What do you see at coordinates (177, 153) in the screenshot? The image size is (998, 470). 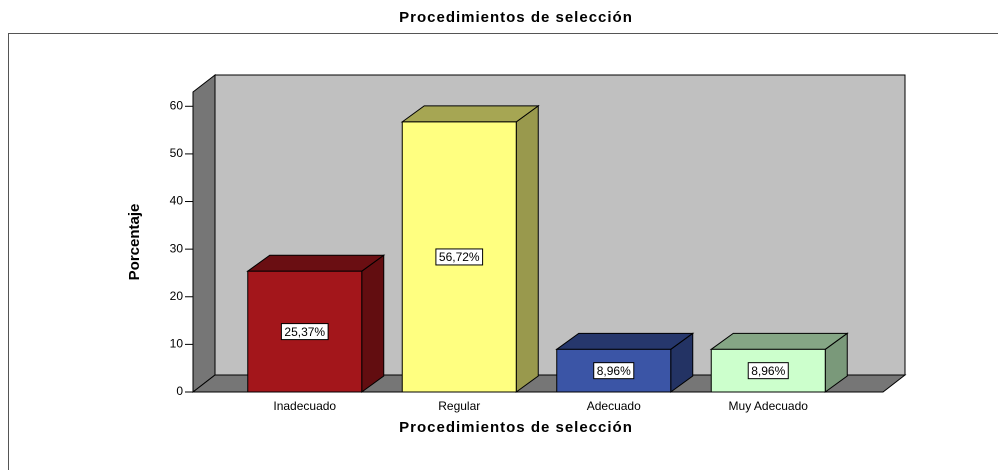 I see `y-tick-label: 50` at bounding box center [177, 153].